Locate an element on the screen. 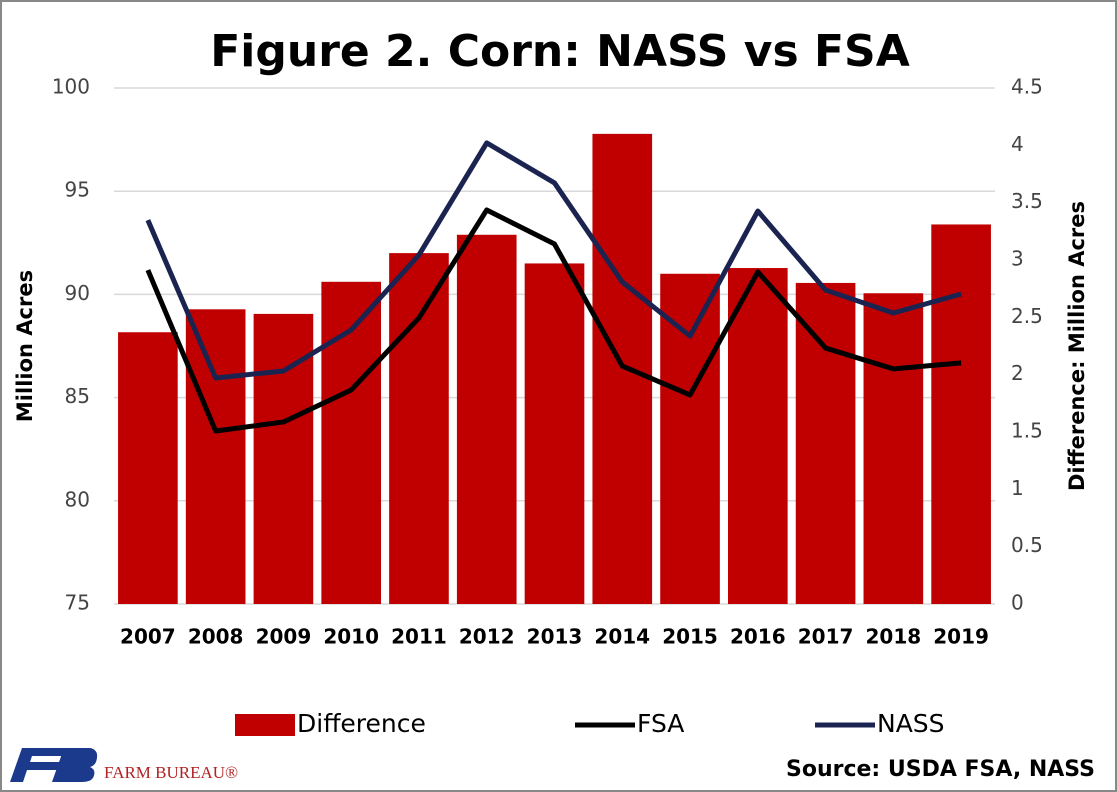 The image size is (1117, 792). x-tick-label: 2010 is located at coordinates (351, 637).